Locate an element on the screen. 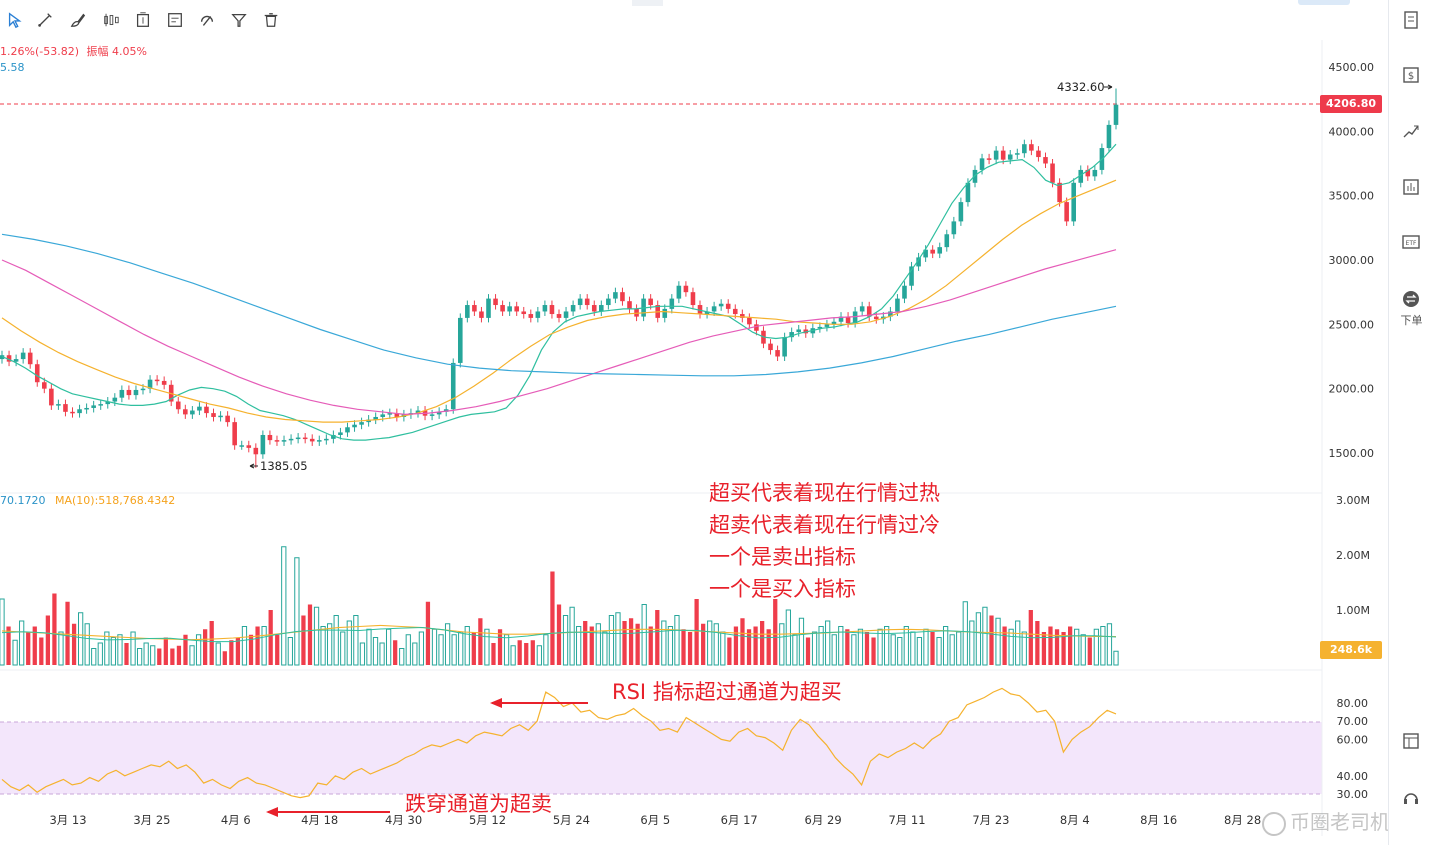  pencil-line-icon is located at coordinates (45, 20).